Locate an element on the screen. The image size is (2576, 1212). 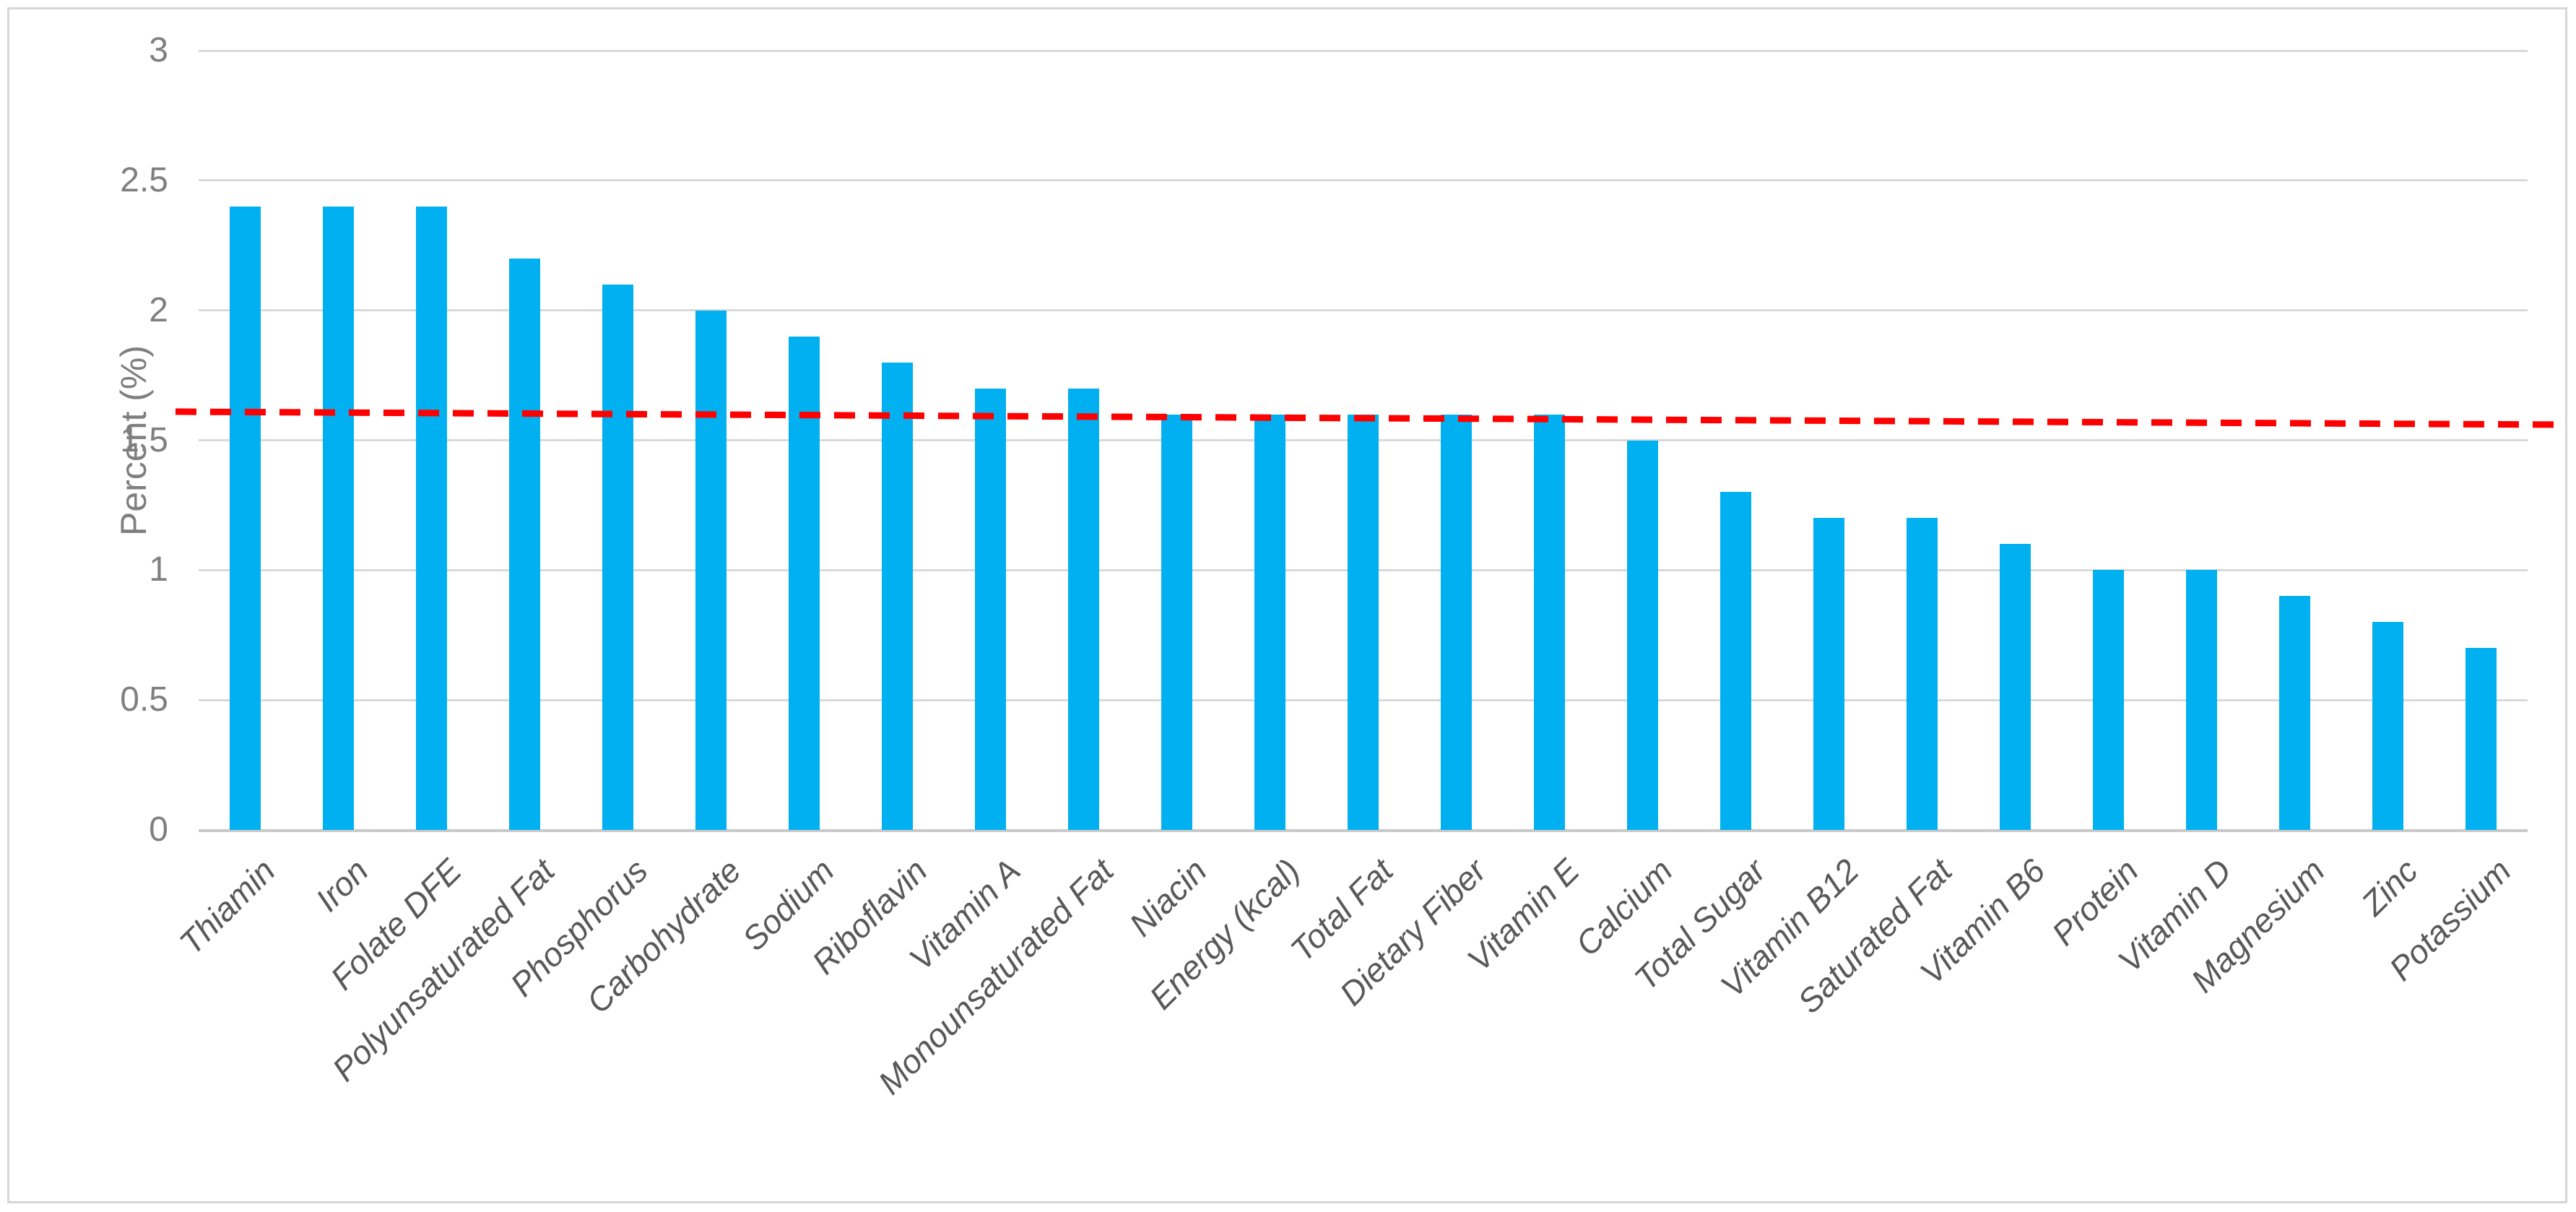
y-tick-label: 0.5 is located at coordinates (144, 699).